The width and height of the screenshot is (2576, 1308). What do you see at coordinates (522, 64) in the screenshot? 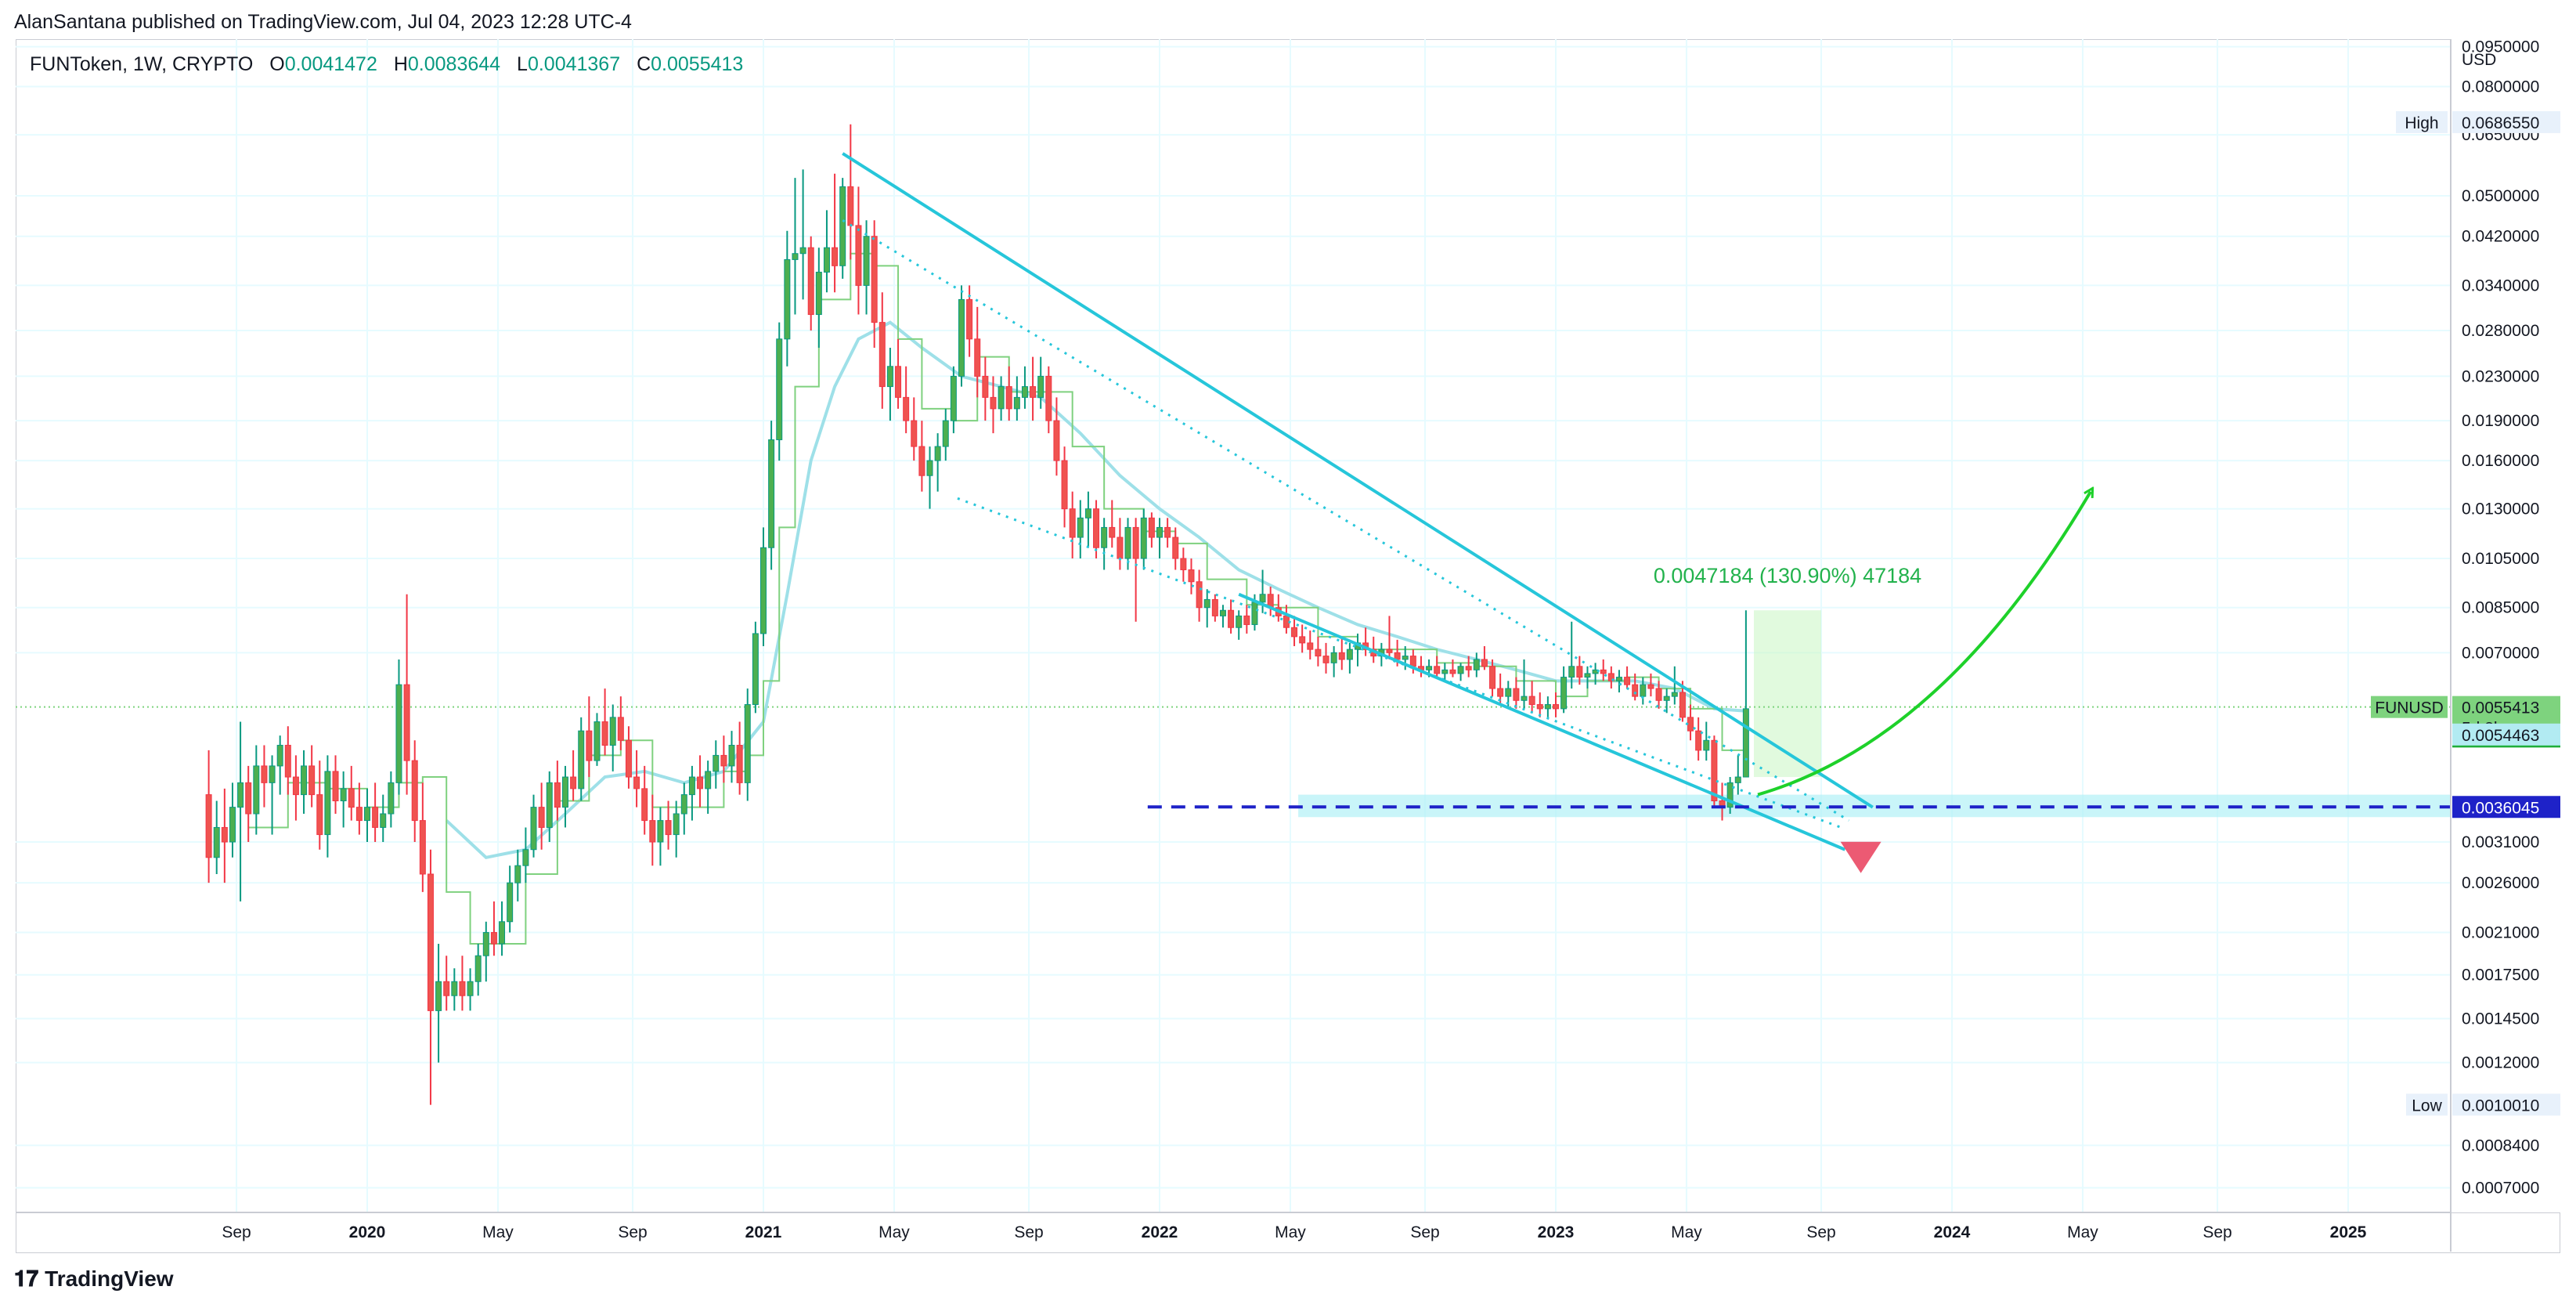
I see `low-label: L` at bounding box center [522, 64].